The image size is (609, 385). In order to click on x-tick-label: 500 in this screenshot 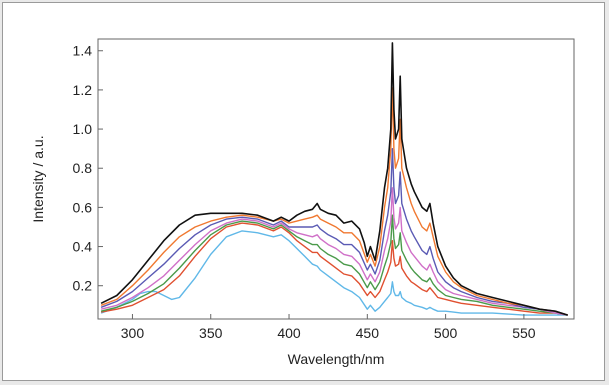, I will do `click(446, 333)`.